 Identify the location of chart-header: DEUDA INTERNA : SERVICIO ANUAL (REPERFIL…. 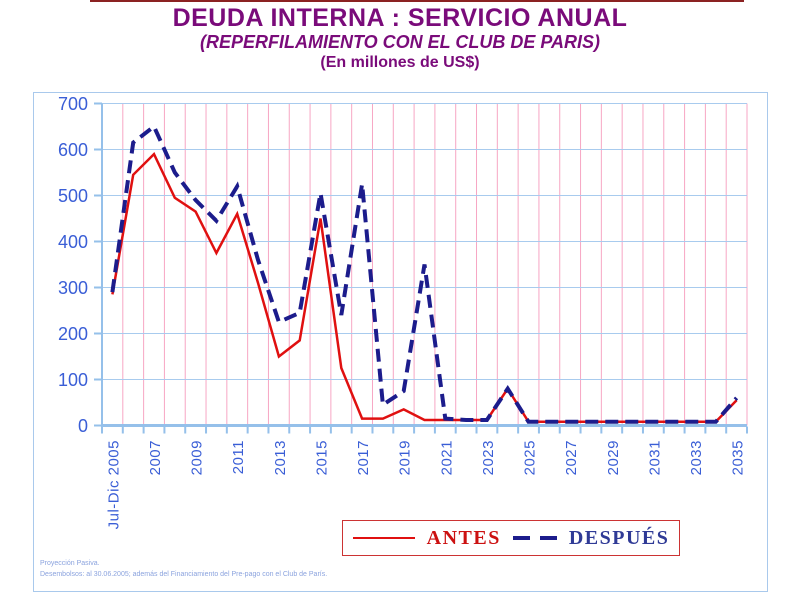
(400, 38).